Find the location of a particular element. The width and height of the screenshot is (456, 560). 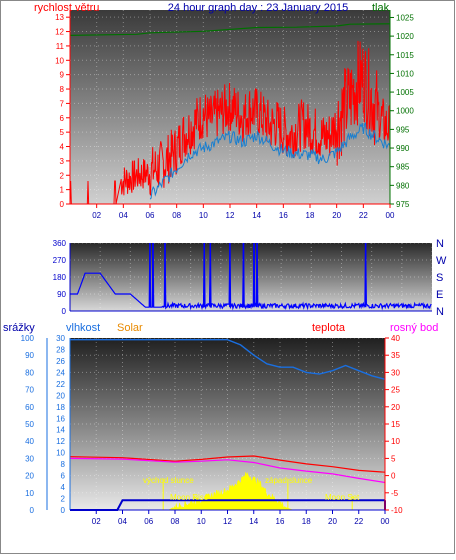

inner-tick-label: 4 is located at coordinates (63, 487).